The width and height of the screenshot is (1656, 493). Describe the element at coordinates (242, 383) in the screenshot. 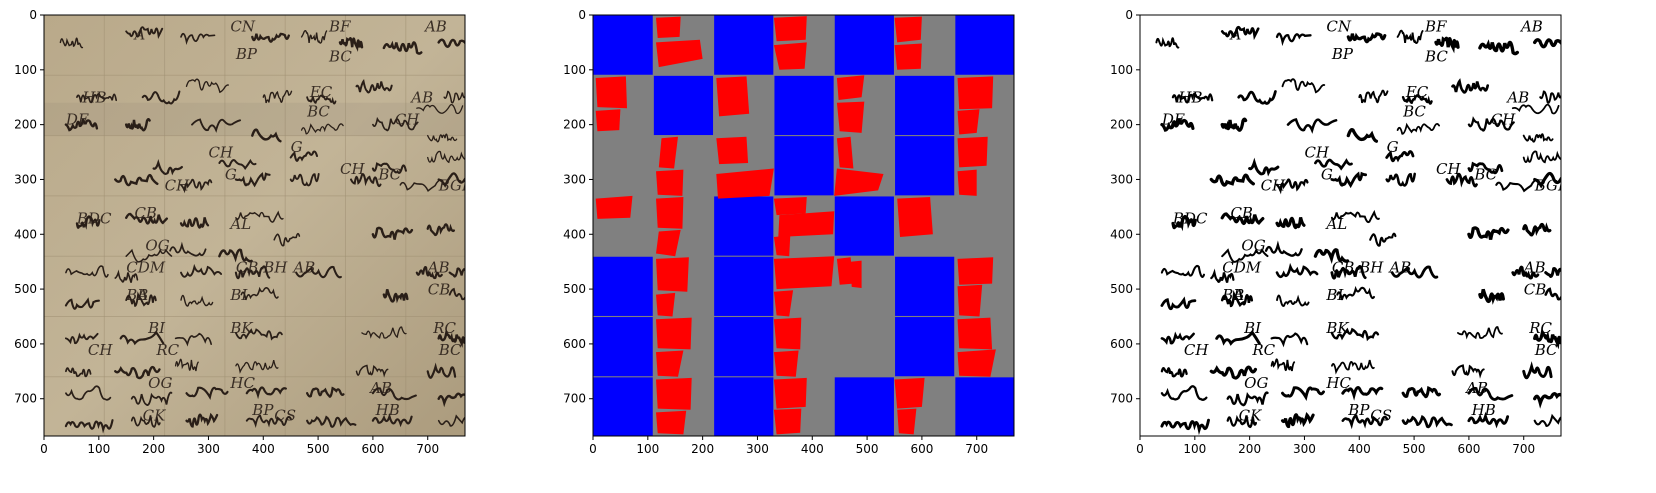

I see `manuscript-letter: HC` at that location.